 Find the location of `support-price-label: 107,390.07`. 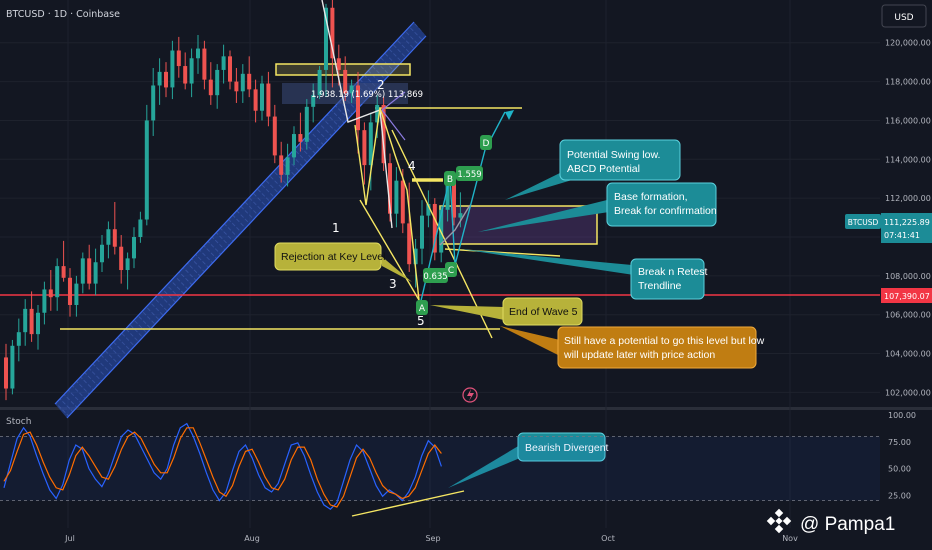

support-price-label: 107,390.07 is located at coordinates (907, 296).